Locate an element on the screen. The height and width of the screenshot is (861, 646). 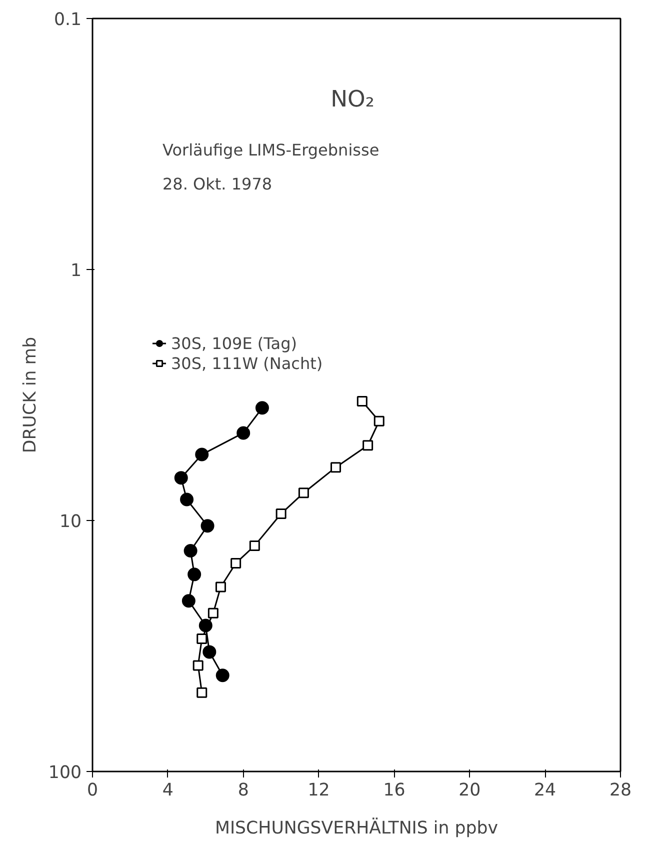
x-tick-label: 28 is located at coordinates (620, 790).